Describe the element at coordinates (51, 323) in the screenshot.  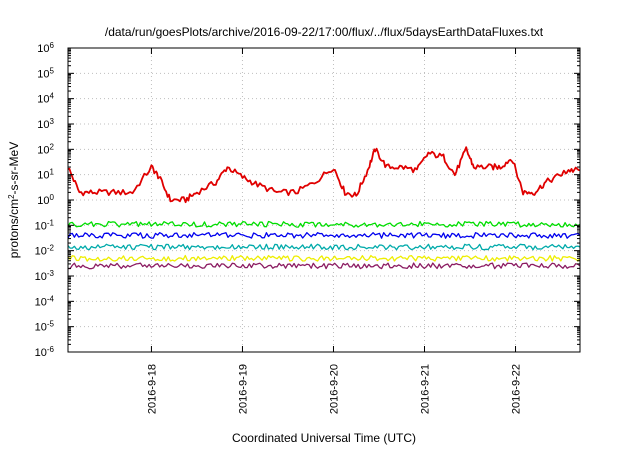
I see `y-tick-exponent: -5` at that location.